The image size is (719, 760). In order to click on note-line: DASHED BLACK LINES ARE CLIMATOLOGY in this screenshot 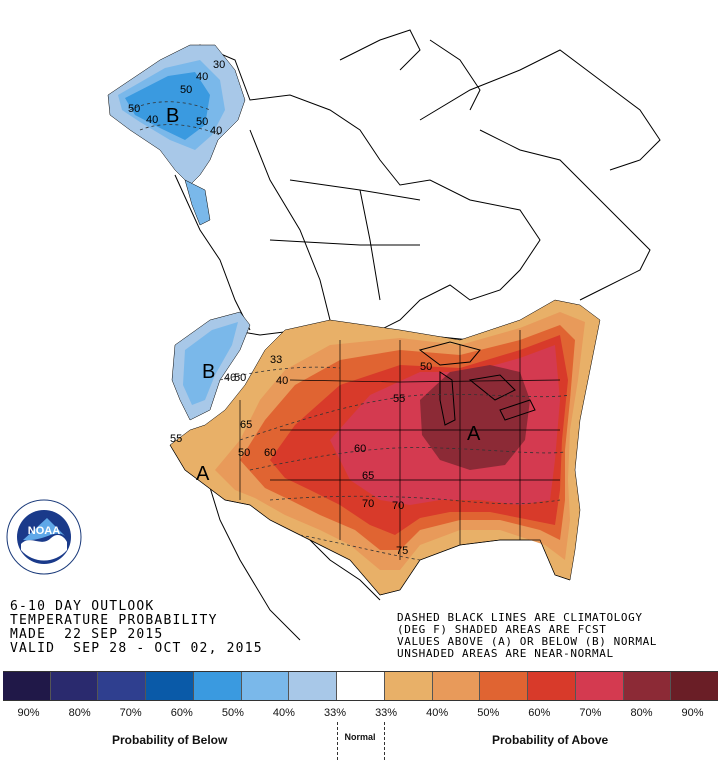, I will do `click(520, 617)`.